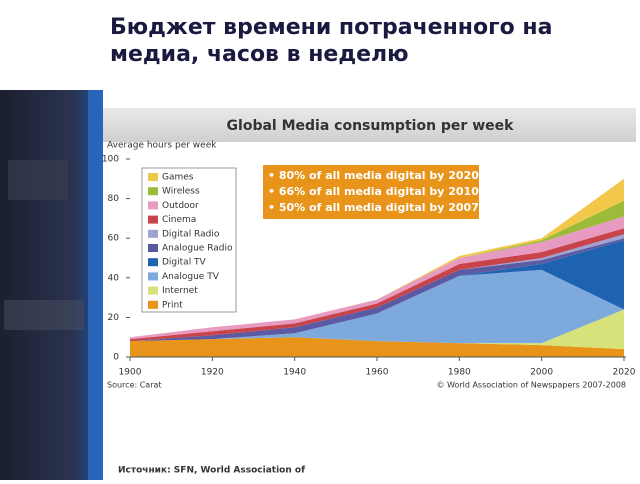  Describe the element at coordinates (180, 291) in the screenshot. I see `legend-label: Internet` at that location.